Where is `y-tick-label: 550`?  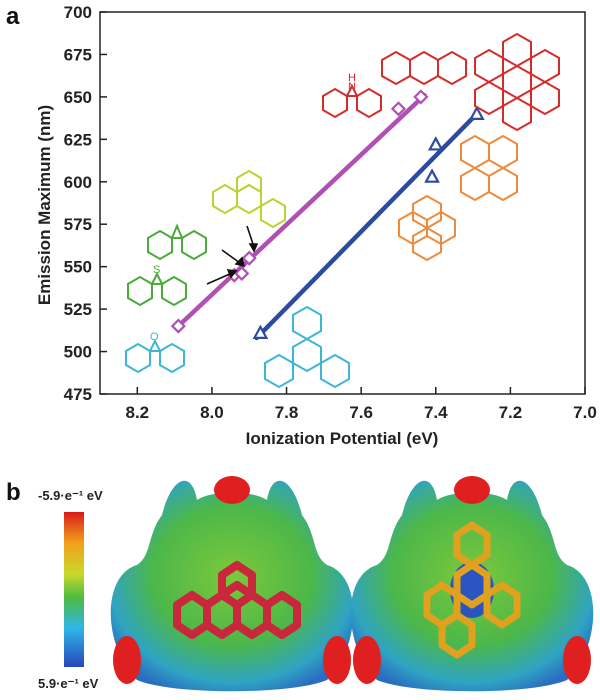 y-tick-label: 550 is located at coordinates (78, 267).